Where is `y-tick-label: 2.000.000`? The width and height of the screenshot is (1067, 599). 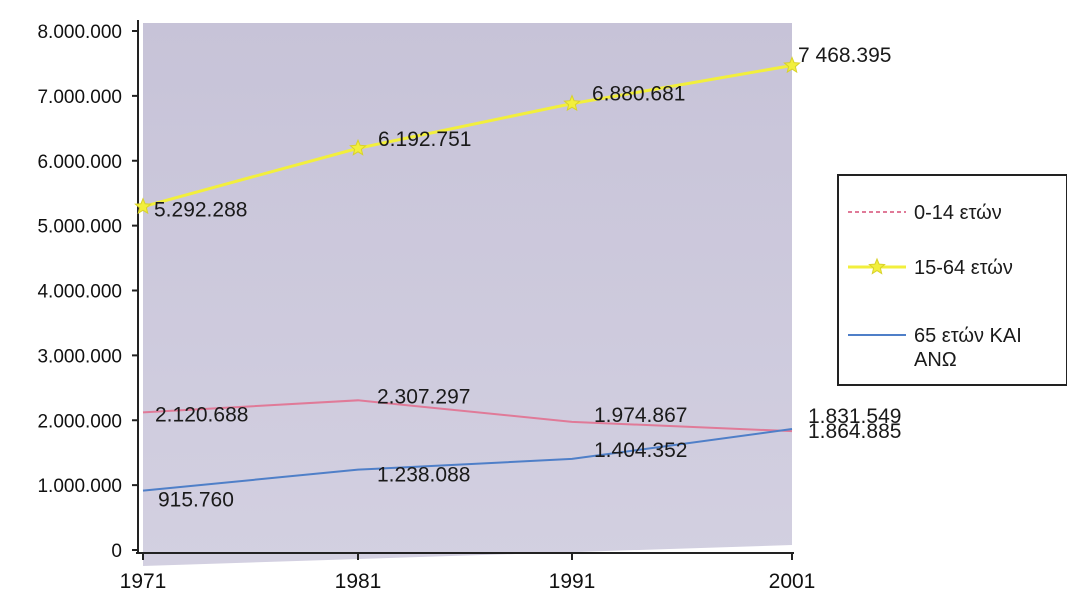 y-tick-label: 2.000.000 is located at coordinates (79, 421).